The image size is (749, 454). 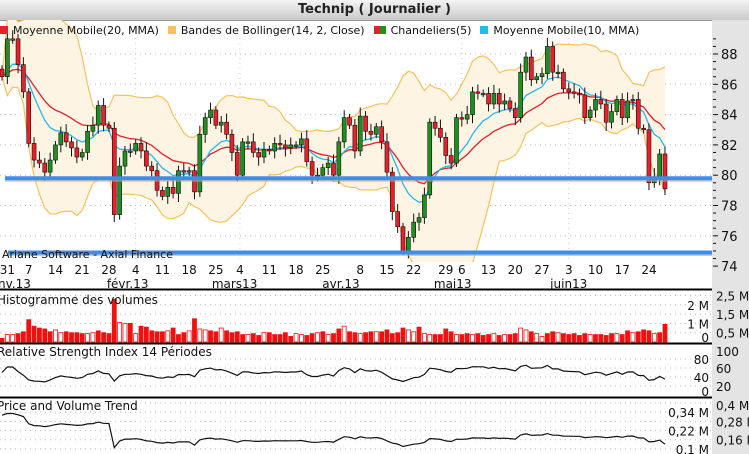 I want to click on legend-item-ma10: Moyenne Mobile(10, MMA), so click(x=559, y=30).